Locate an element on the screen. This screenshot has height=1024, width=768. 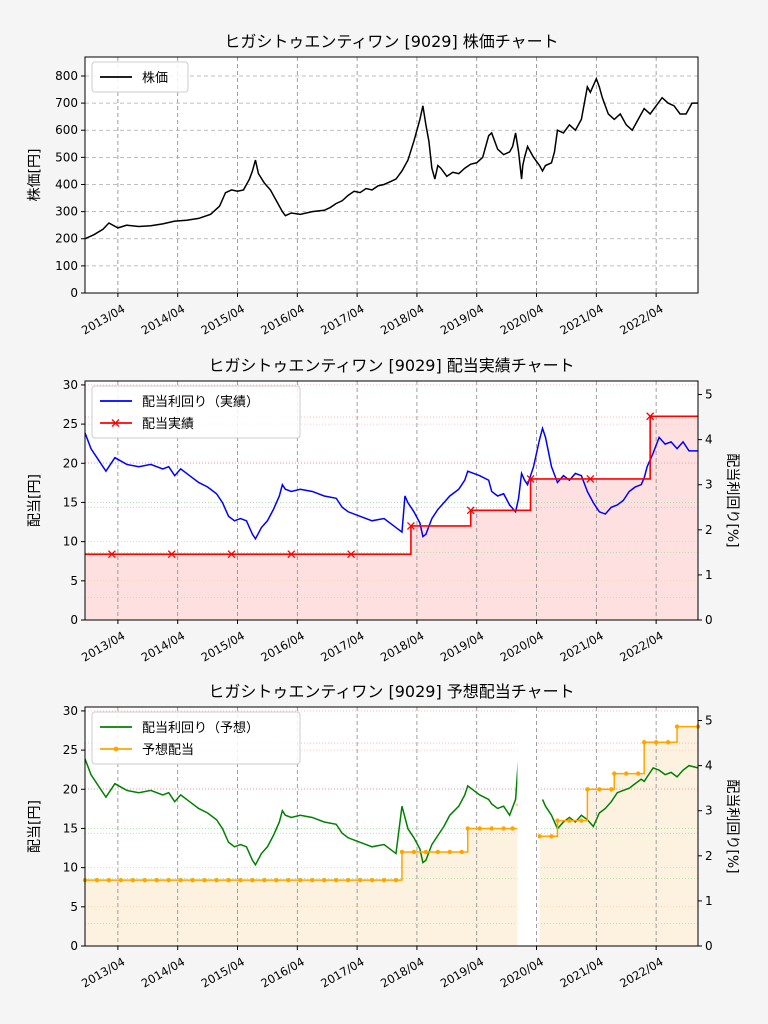
y-right-tick-label: 4 is located at coordinates (709, 766).